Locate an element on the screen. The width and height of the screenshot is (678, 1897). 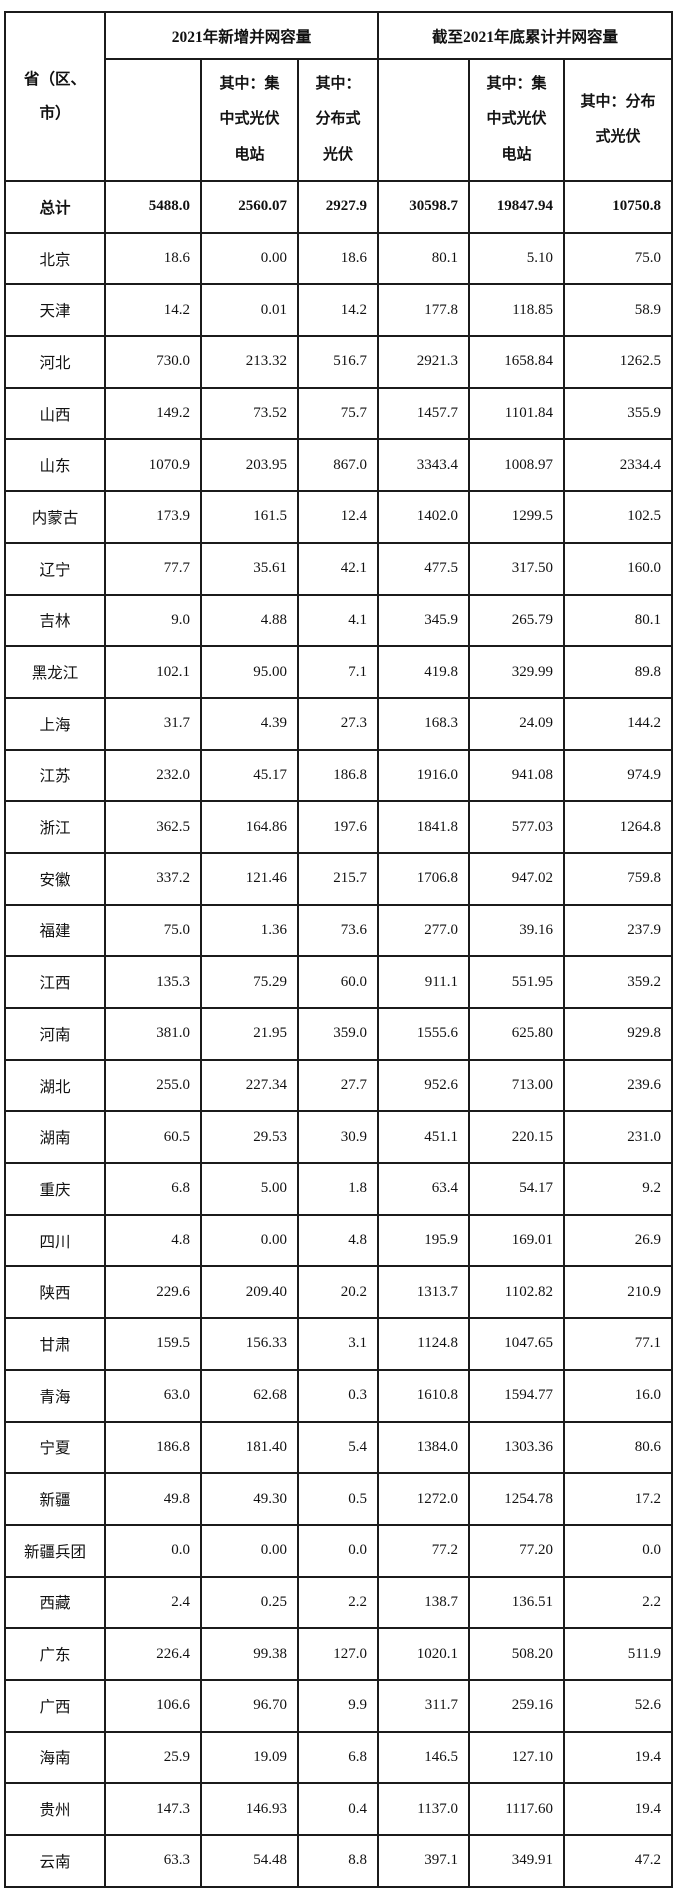
value-cell: 1124.8 is located at coordinates (423, 1344).